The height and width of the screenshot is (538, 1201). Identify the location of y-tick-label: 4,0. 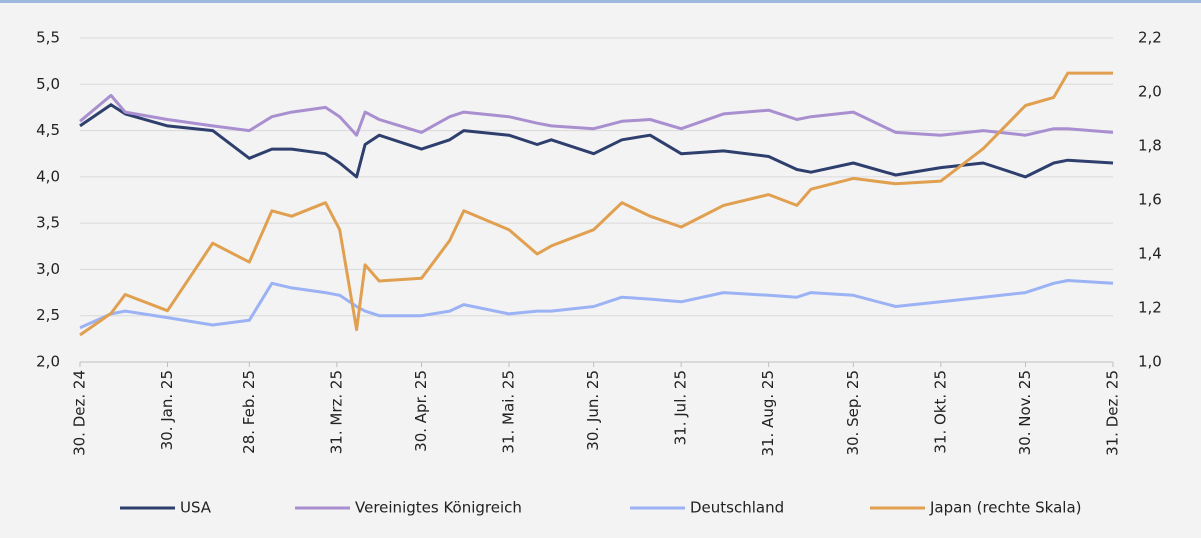
(48, 176).